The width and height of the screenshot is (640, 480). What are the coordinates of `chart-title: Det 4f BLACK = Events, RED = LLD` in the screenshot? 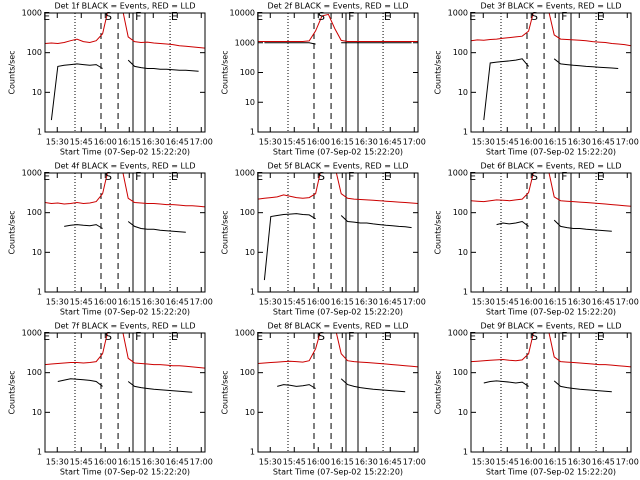 It's located at (124, 166).